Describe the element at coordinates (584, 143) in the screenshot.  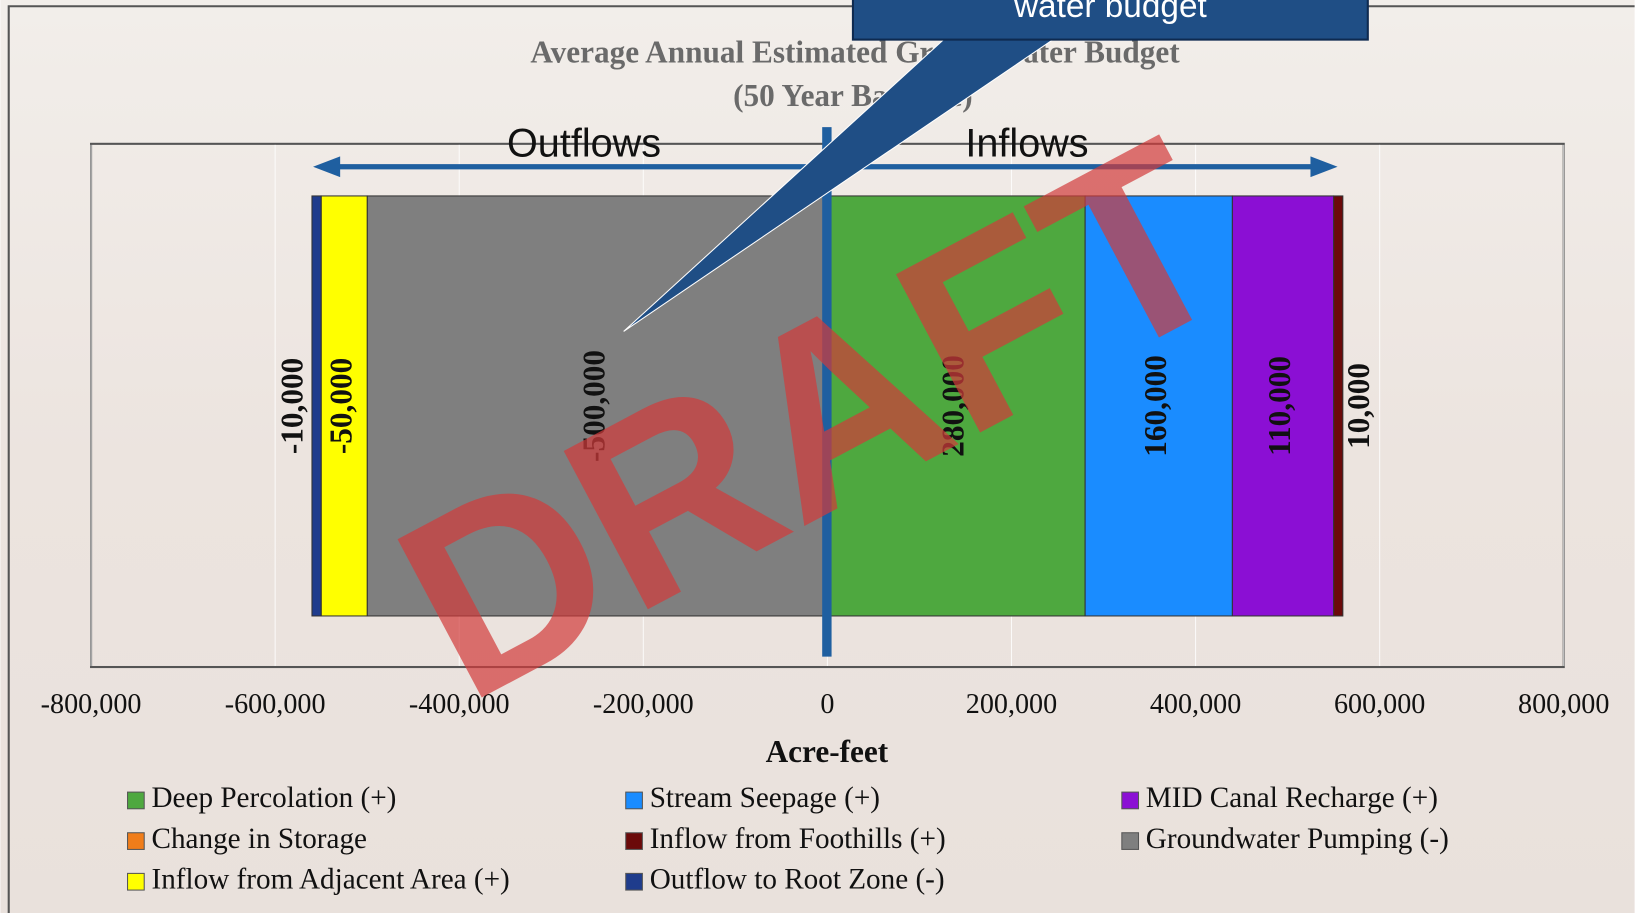
I see `outflows-label: Outflows` at that location.